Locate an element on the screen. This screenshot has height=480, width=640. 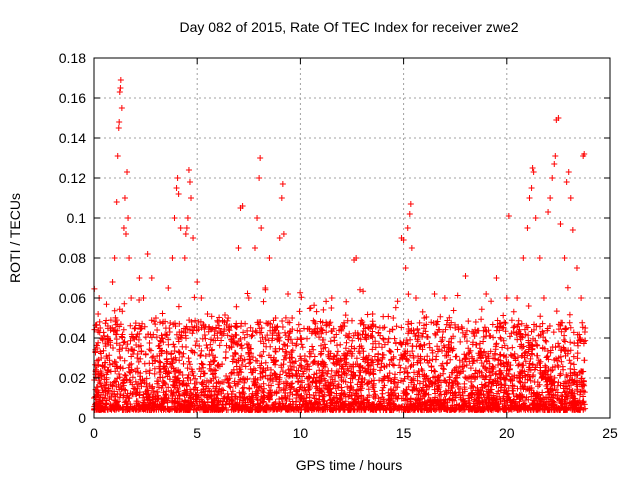
y-tick-label: 0.16 is located at coordinates (72, 98).